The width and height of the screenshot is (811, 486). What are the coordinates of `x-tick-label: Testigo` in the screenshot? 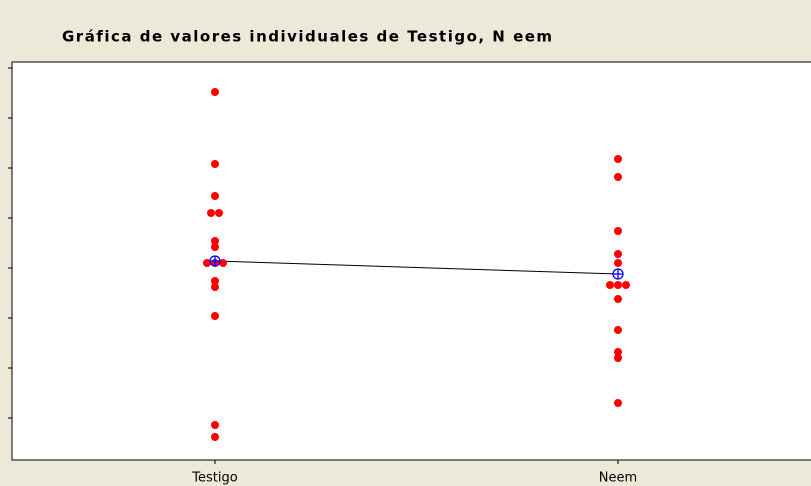 It's located at (214, 478).